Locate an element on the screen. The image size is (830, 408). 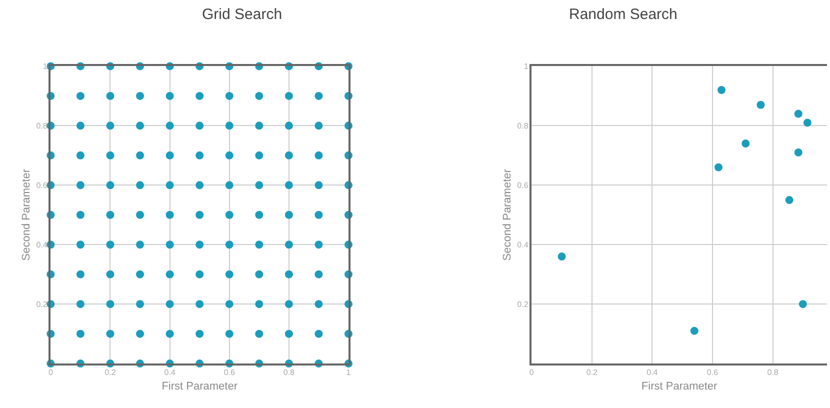
chart-title: Random Search is located at coordinates (623, 14).